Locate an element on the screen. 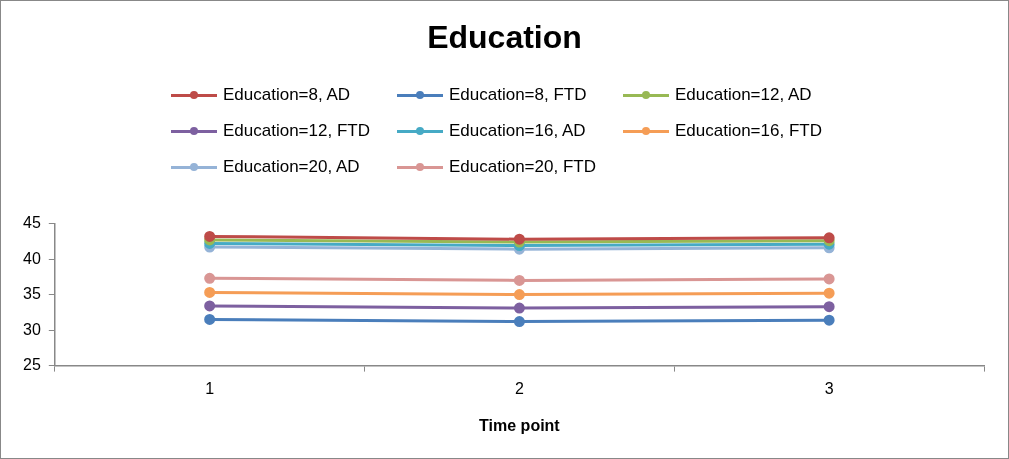  y-tick-label: 35 is located at coordinates (32, 294).